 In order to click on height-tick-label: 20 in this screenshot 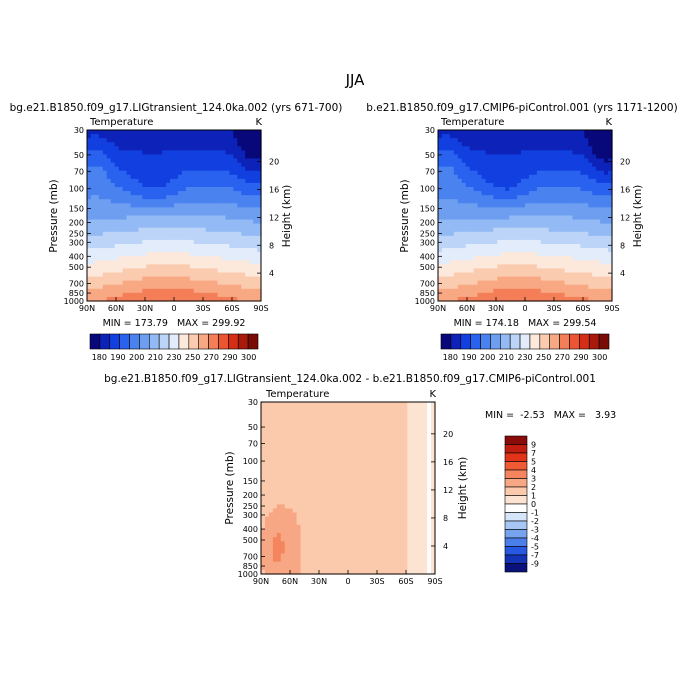, I will do `click(274, 162)`.